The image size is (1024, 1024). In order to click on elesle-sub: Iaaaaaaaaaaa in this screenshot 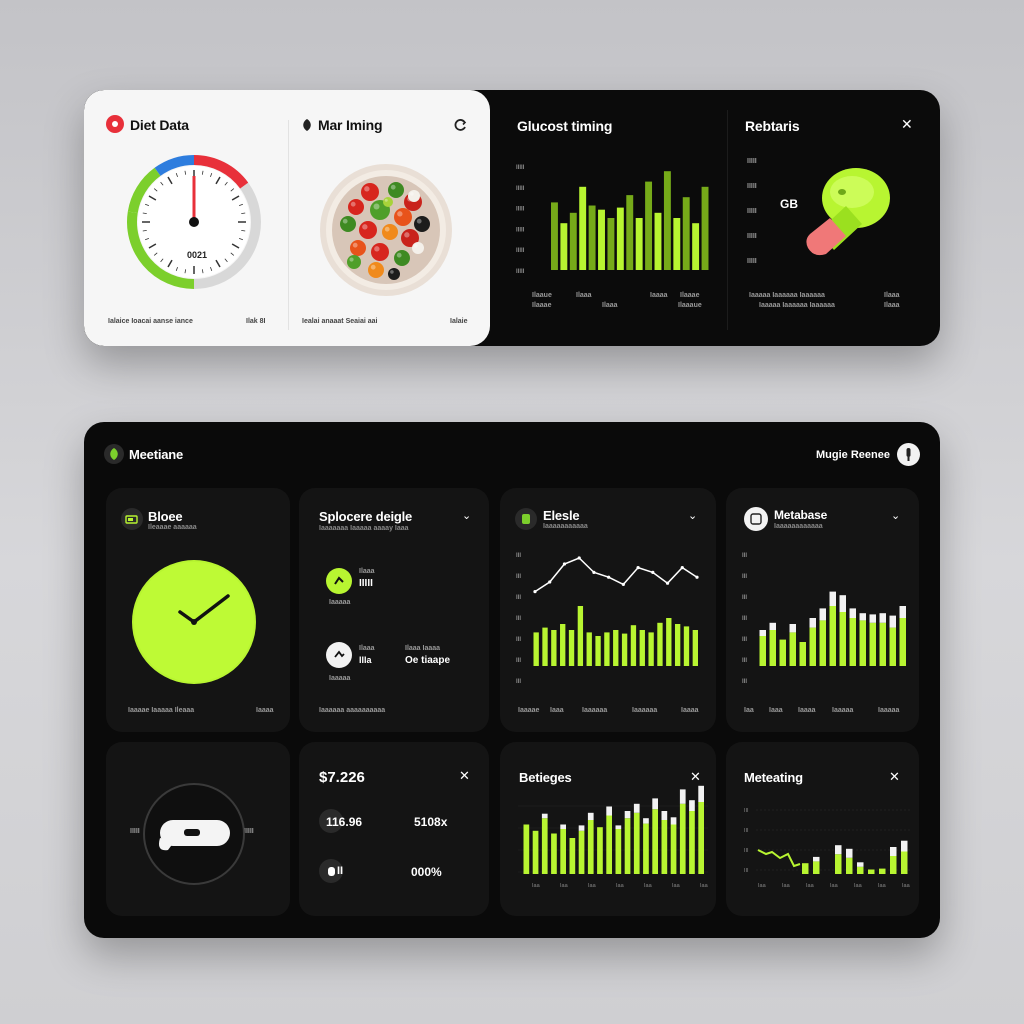, I will do `click(565, 526)`.